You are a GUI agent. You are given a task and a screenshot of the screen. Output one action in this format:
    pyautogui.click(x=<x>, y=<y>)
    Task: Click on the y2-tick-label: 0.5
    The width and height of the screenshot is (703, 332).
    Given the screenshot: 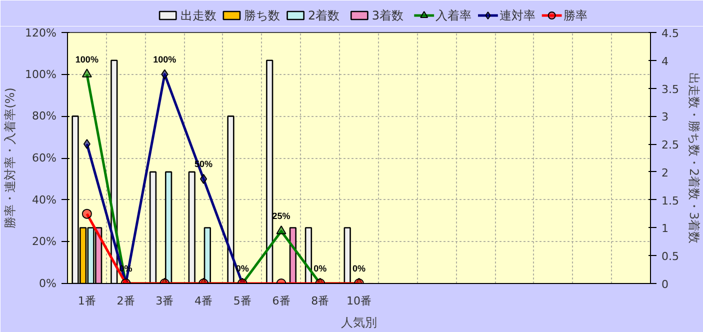 What is the action you would take?
    pyautogui.click(x=670, y=257)
    